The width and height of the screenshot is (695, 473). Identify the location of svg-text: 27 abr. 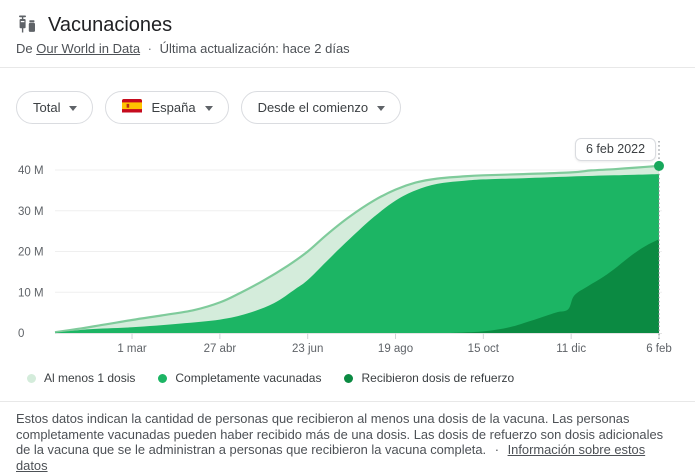
(220, 349).